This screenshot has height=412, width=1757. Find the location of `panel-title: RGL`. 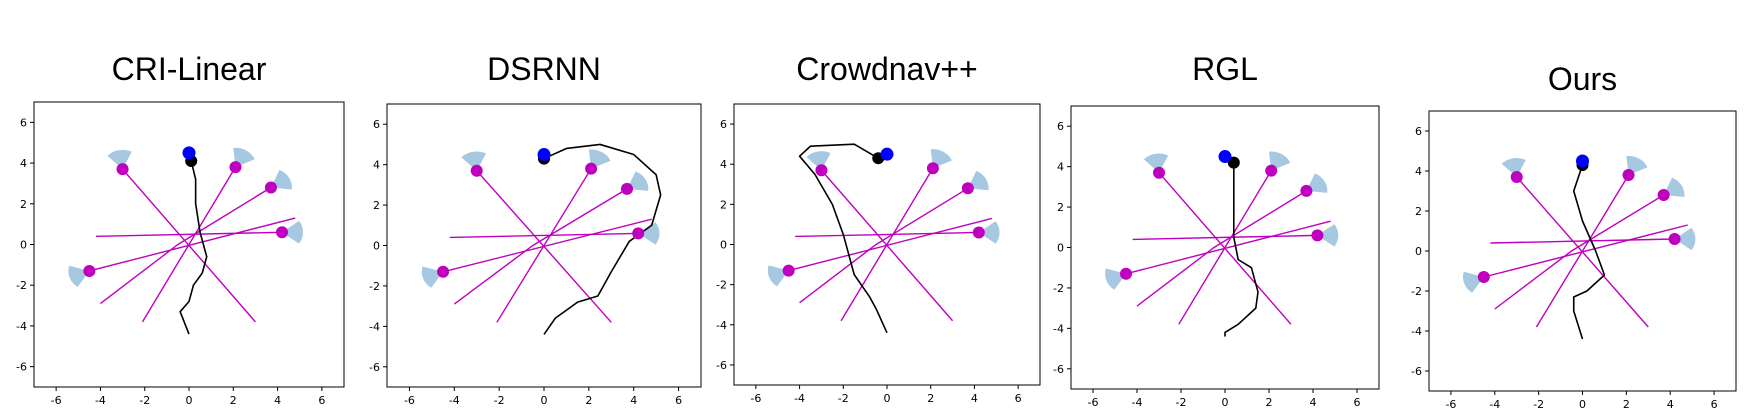

panel-title: RGL is located at coordinates (1225, 69).